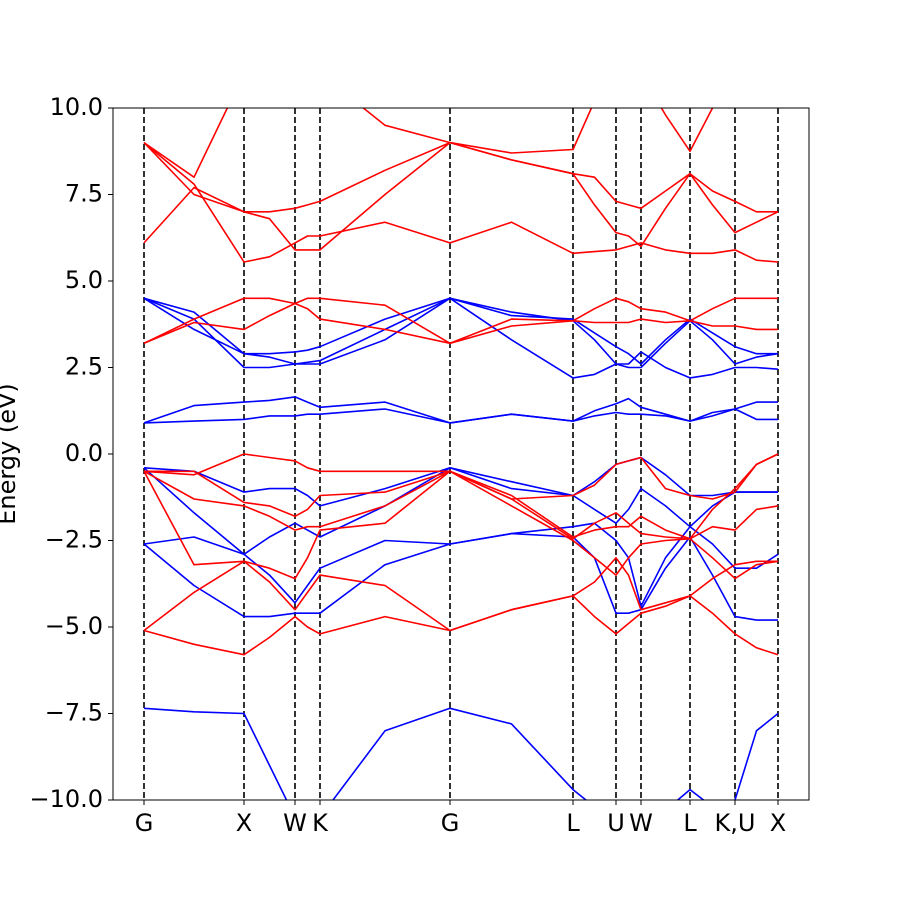 The height and width of the screenshot is (900, 900). Describe the element at coordinates (616, 823) in the screenshot. I see `x-tick-label: U` at that location.